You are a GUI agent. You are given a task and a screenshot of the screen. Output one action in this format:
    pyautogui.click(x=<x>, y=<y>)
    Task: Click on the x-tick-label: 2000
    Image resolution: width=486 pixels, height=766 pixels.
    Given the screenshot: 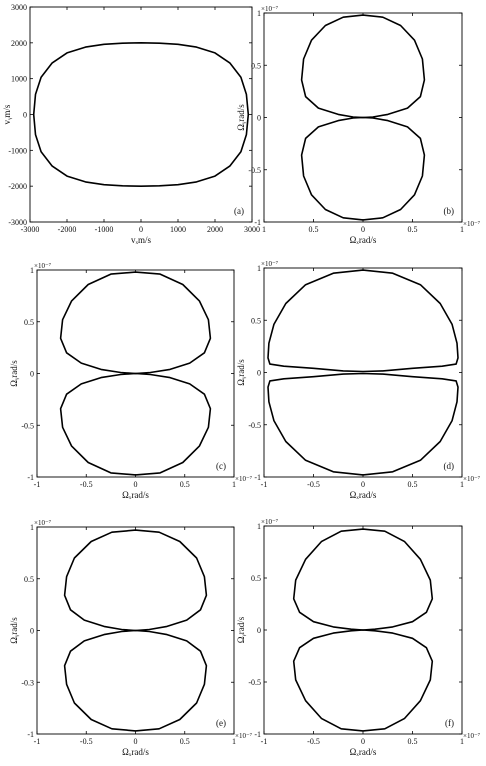 What is the action you would take?
    pyautogui.click(x=215, y=229)
    